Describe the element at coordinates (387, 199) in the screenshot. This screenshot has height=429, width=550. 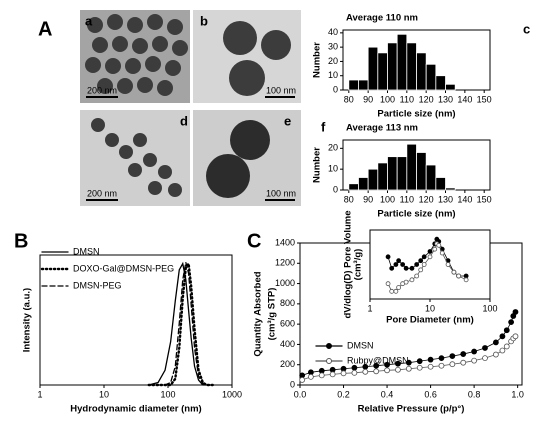
I see `x-tick-label: 100` at that location.